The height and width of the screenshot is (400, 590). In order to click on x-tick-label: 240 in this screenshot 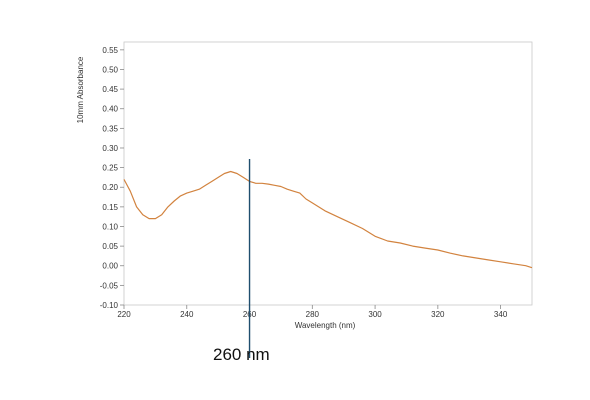, I will do `click(187, 314)`.